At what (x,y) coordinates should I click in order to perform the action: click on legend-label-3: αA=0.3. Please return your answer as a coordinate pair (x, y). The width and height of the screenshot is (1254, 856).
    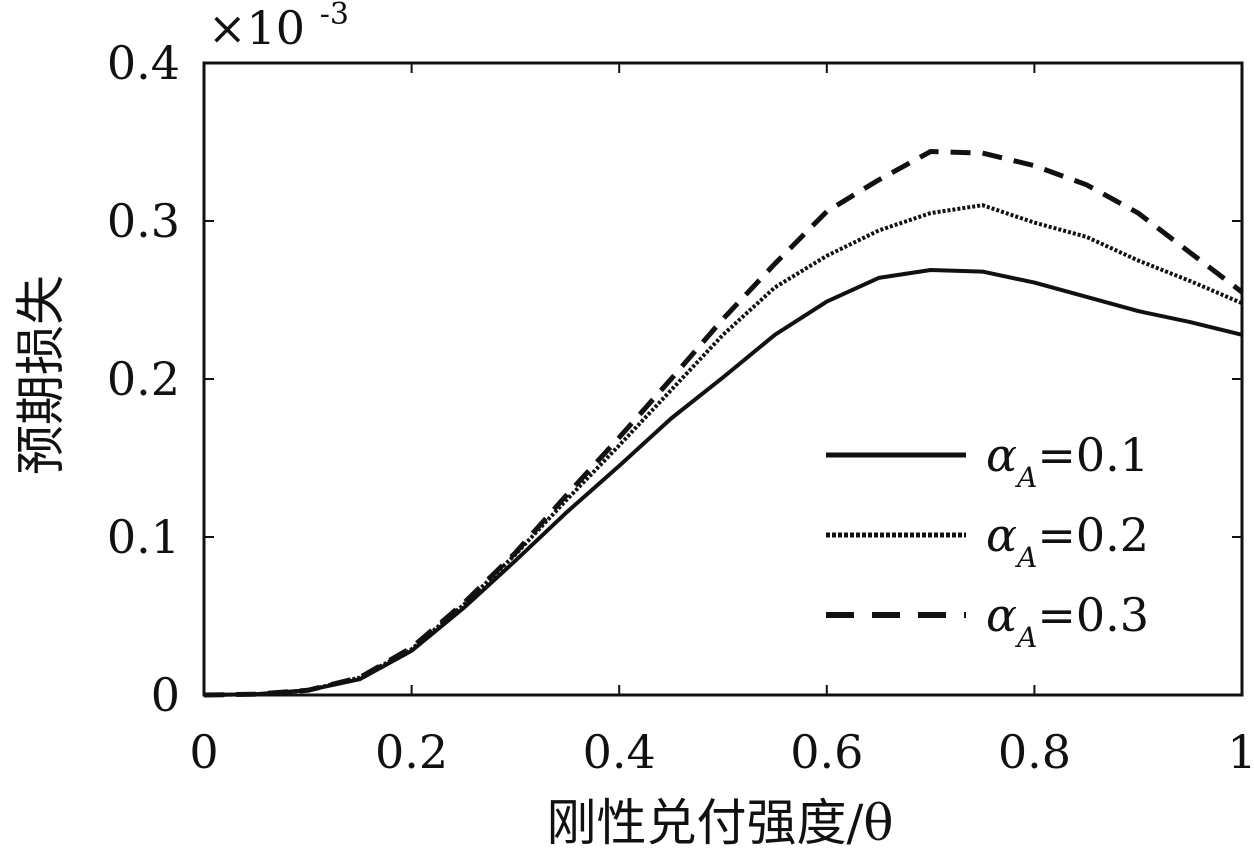
    Looking at the image, I should click on (1067, 621).